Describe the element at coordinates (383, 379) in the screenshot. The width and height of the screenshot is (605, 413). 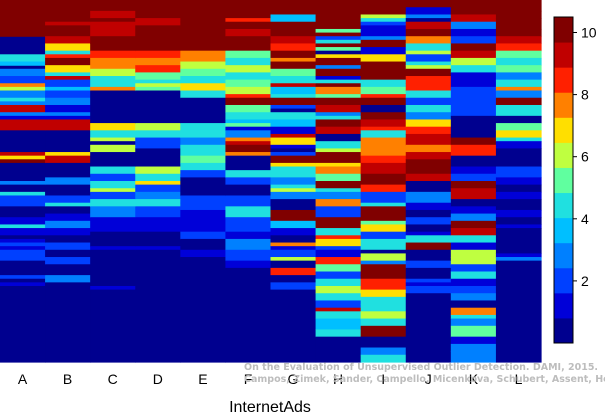
I see `x-tick-label: I` at that location.